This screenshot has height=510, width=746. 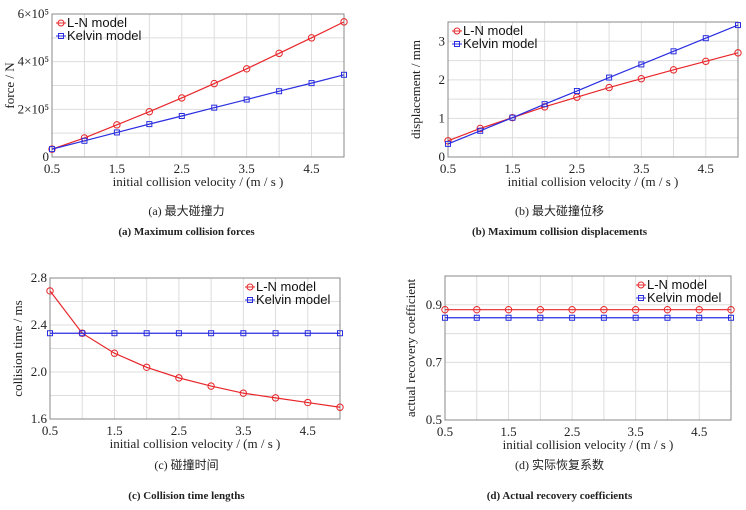 What do you see at coordinates (434, 304) in the screenshot?
I see `y-tick-label: 0.9` at bounding box center [434, 304].